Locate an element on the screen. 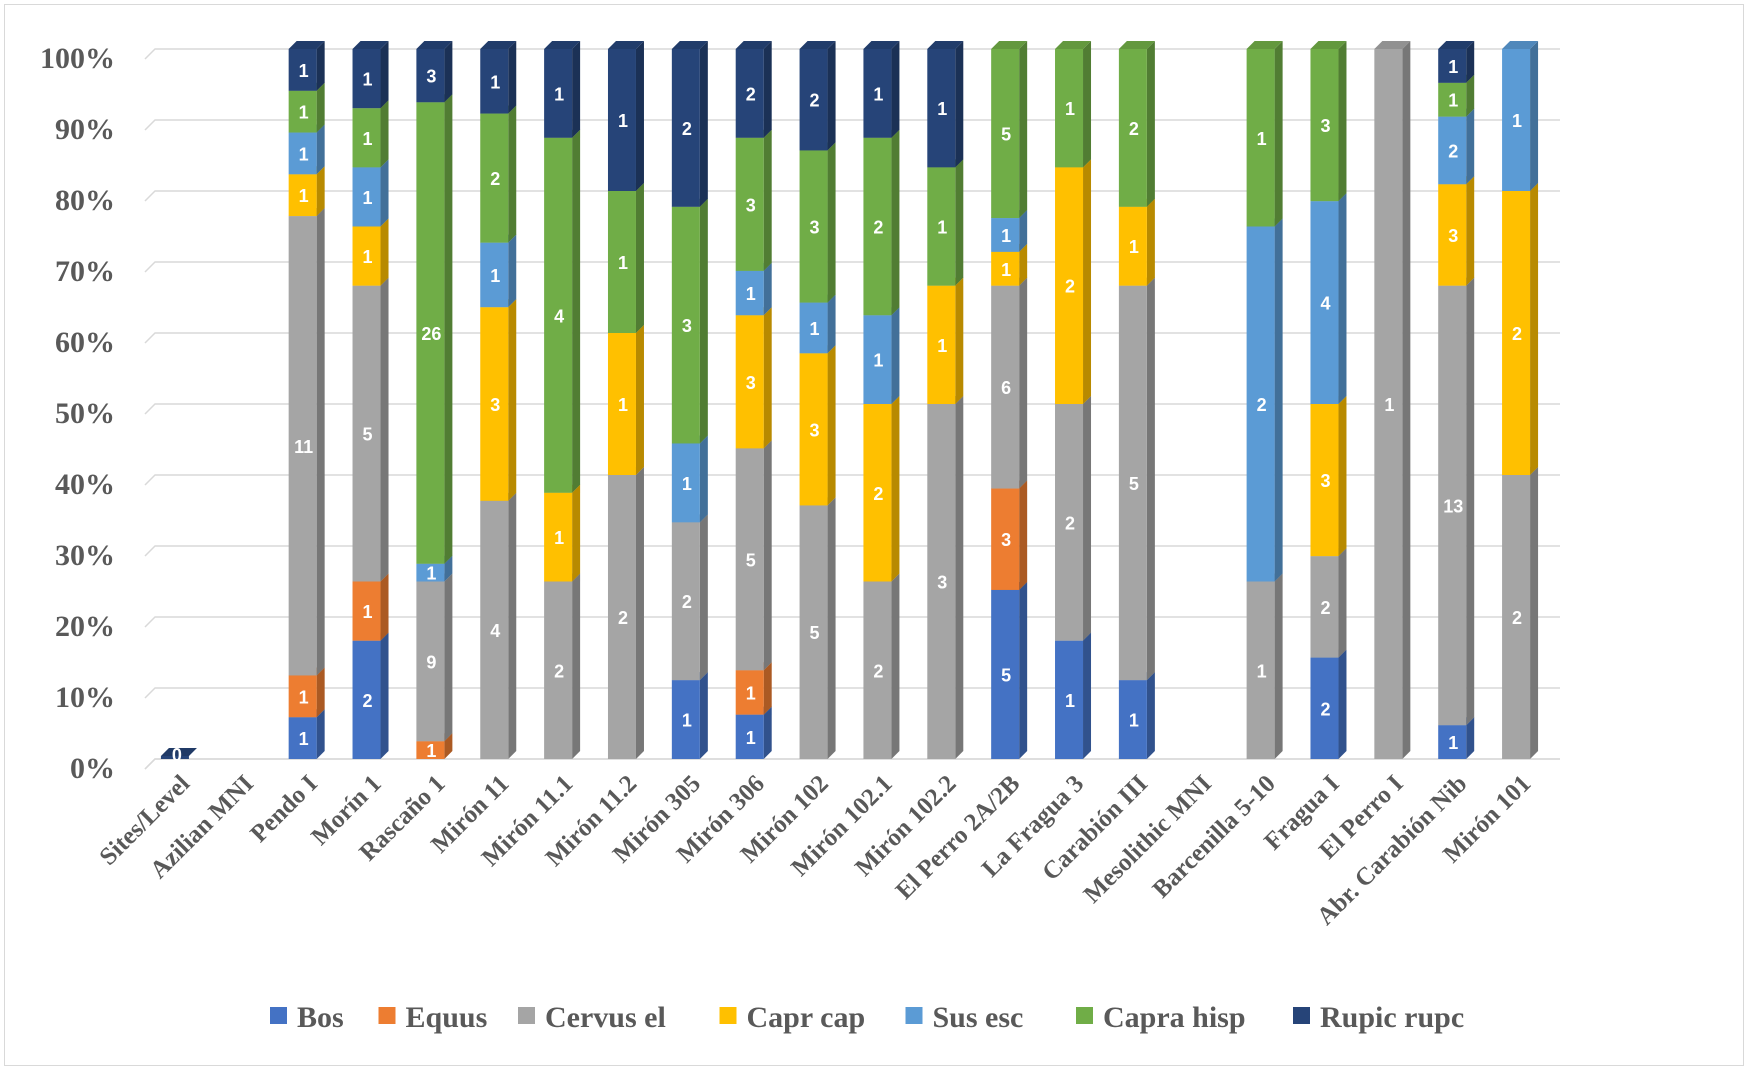 This screenshot has width=1750, height=1072. legend-item-capra-hisp: Capra hisp is located at coordinates (1161, 1017).